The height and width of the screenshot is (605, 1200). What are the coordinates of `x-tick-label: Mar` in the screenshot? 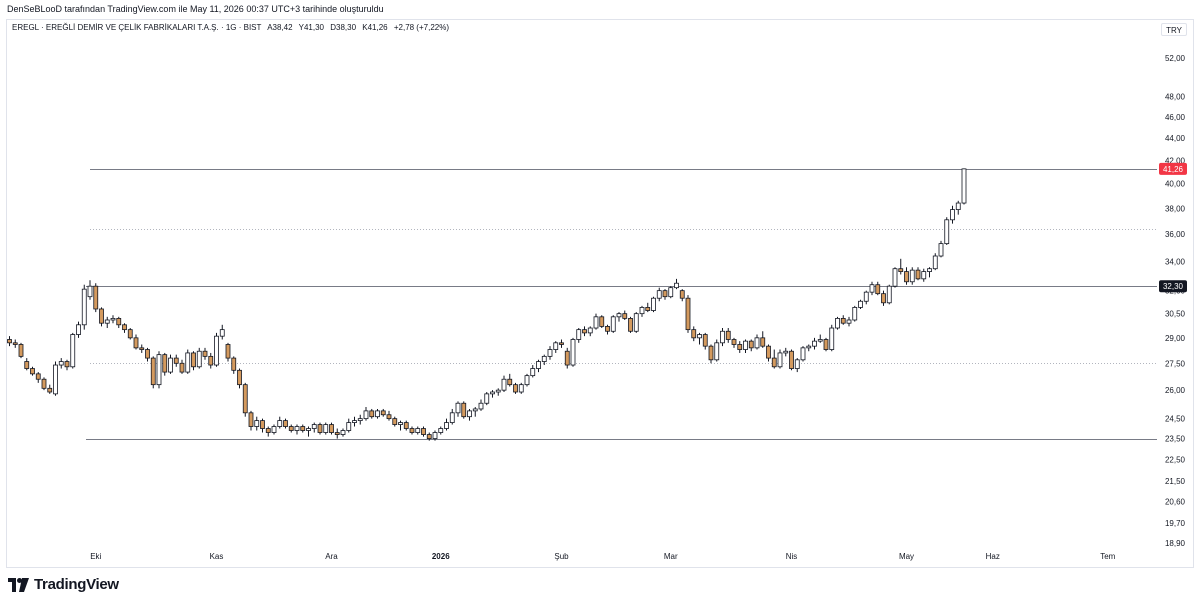 It's located at (671, 556).